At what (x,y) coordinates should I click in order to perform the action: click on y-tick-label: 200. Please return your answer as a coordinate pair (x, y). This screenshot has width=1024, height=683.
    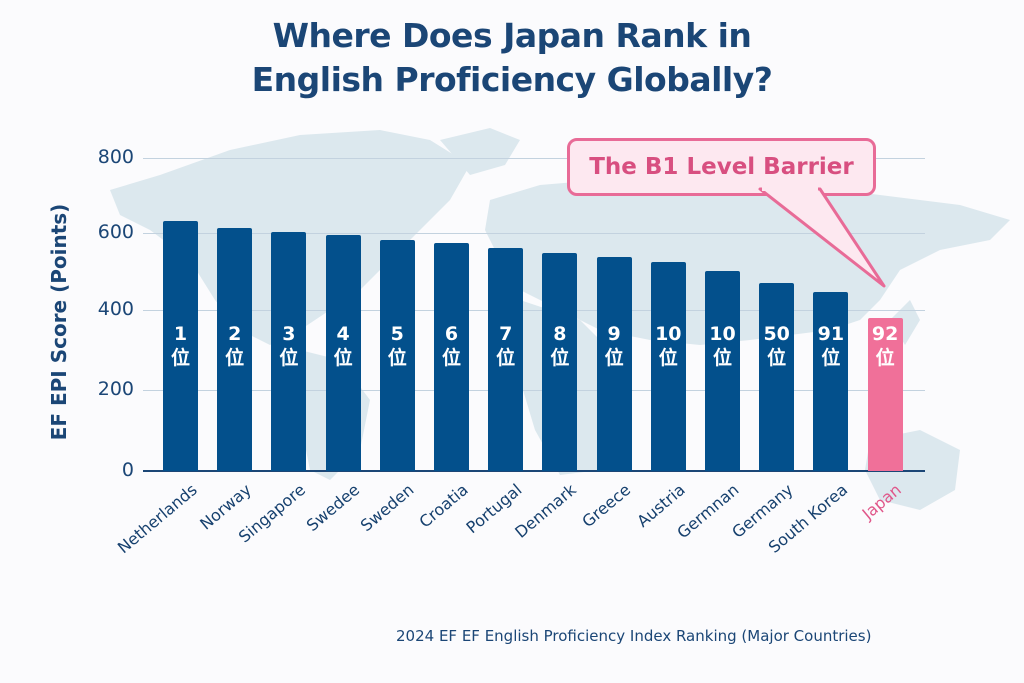
    Looking at the image, I should click on (115, 389).